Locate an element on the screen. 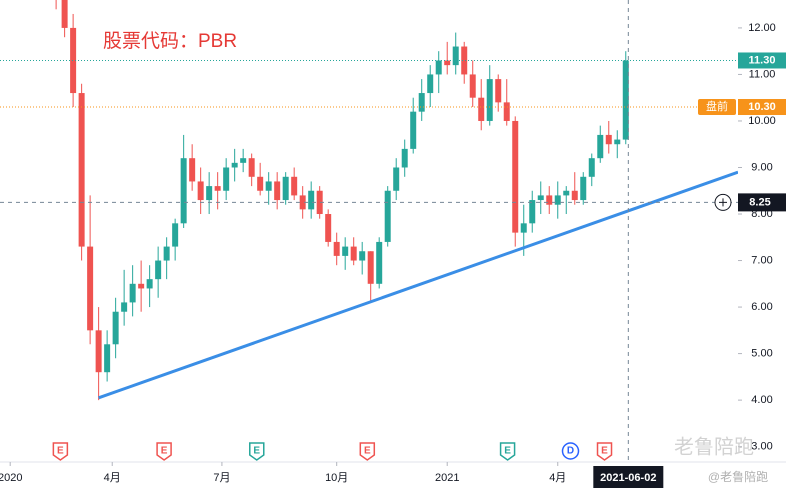 This screenshot has width=786, height=494. crosshair-x-label: 2021-06-02 is located at coordinates (628, 478).